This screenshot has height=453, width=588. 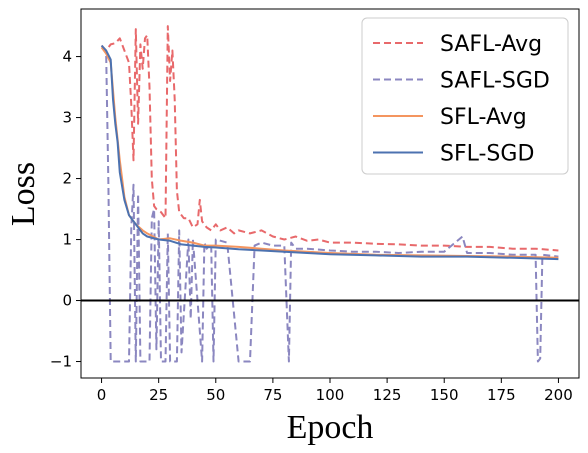 I want to click on legend-label-sfl-avg: SFL-Avg, so click(x=483, y=117).